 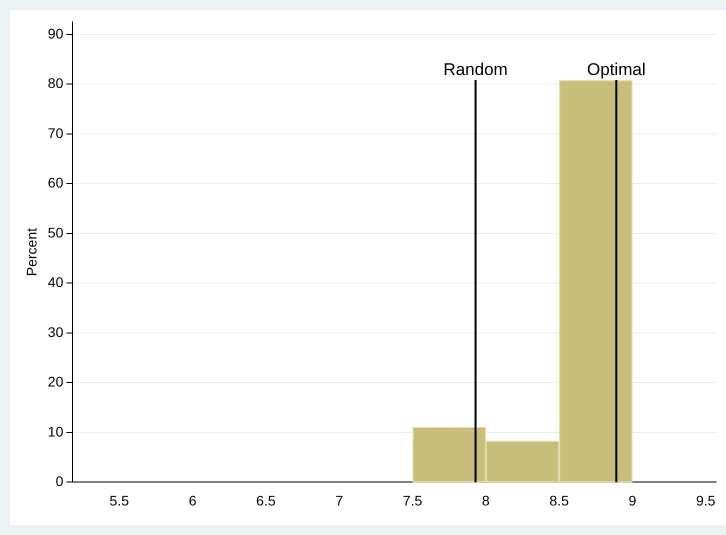 I want to click on x-tick-label: 5.5, so click(x=120, y=500).